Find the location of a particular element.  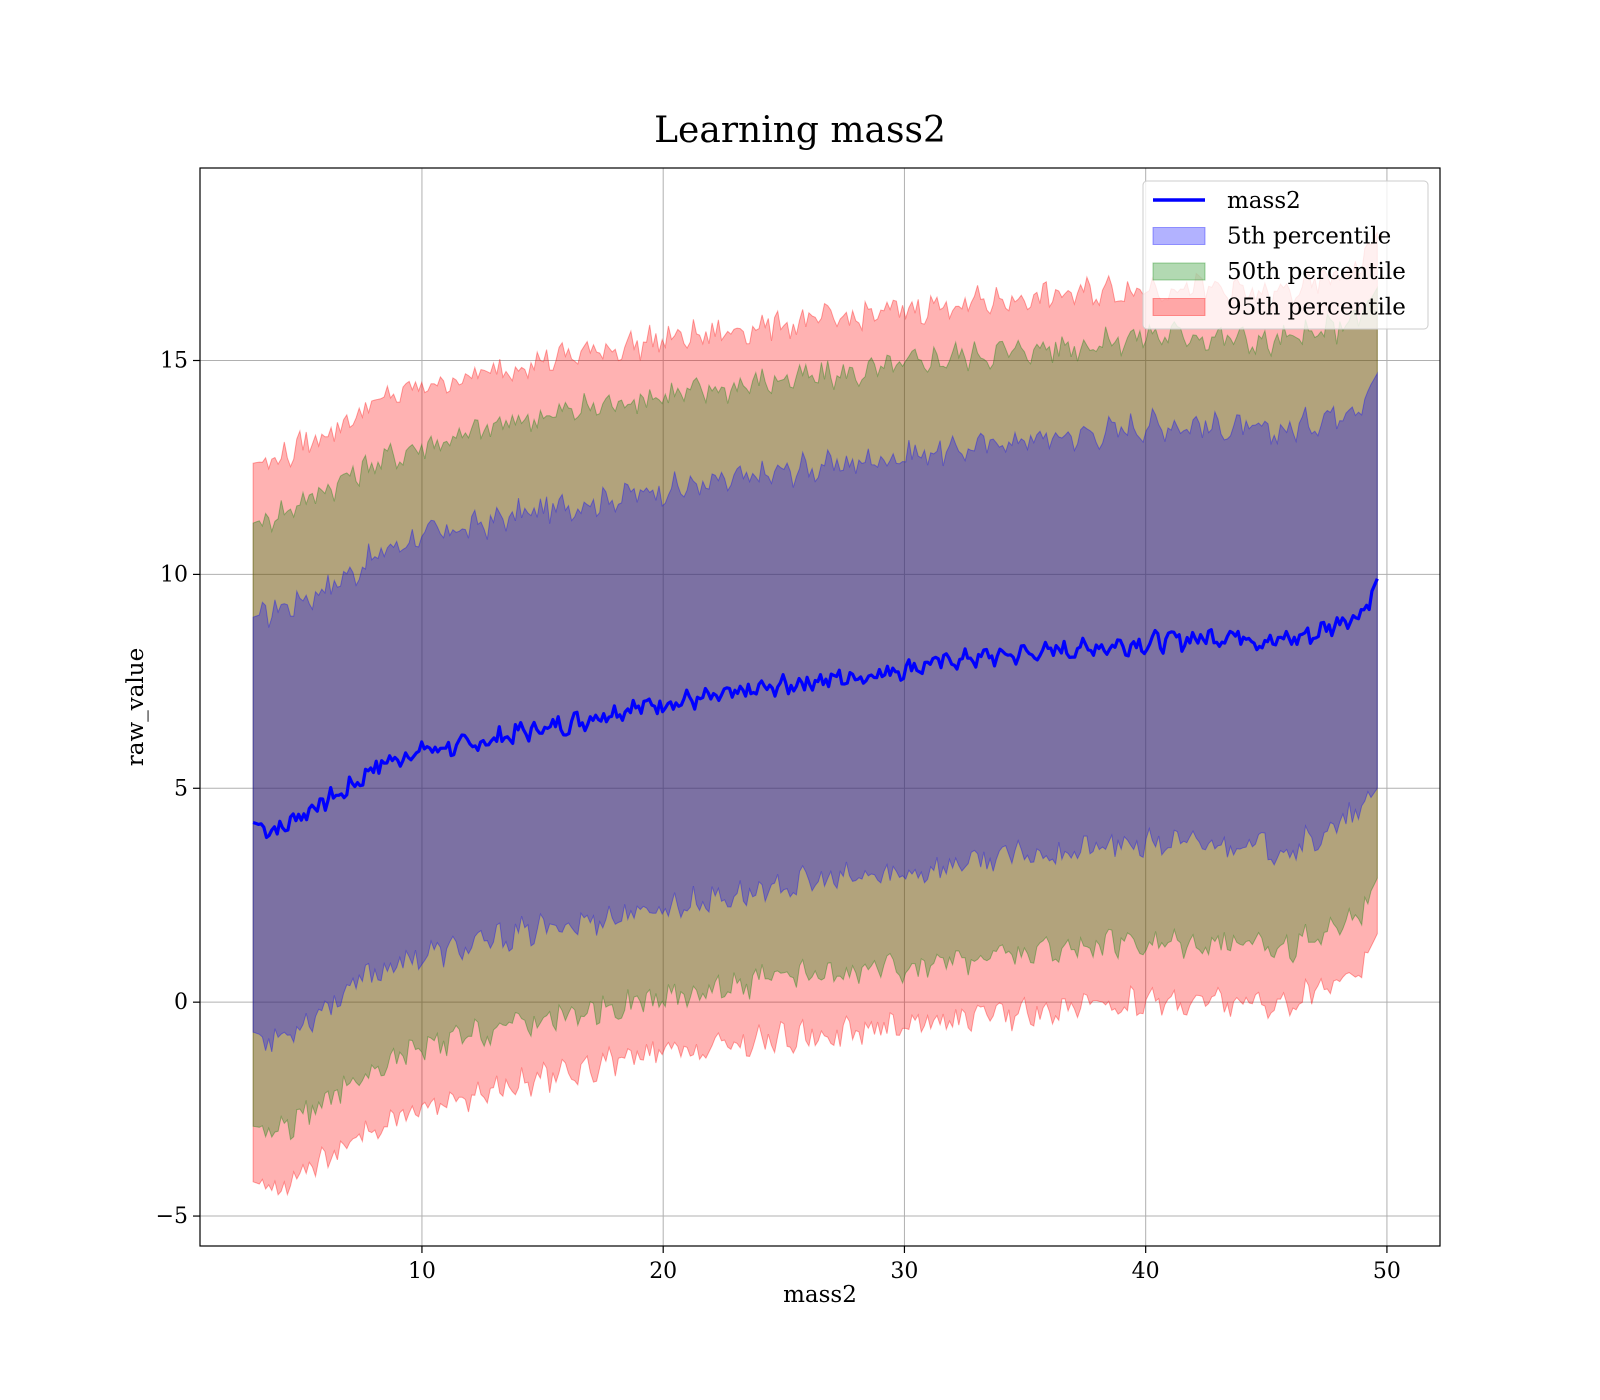

x-tick-label: 10 is located at coordinates (422, 1271).